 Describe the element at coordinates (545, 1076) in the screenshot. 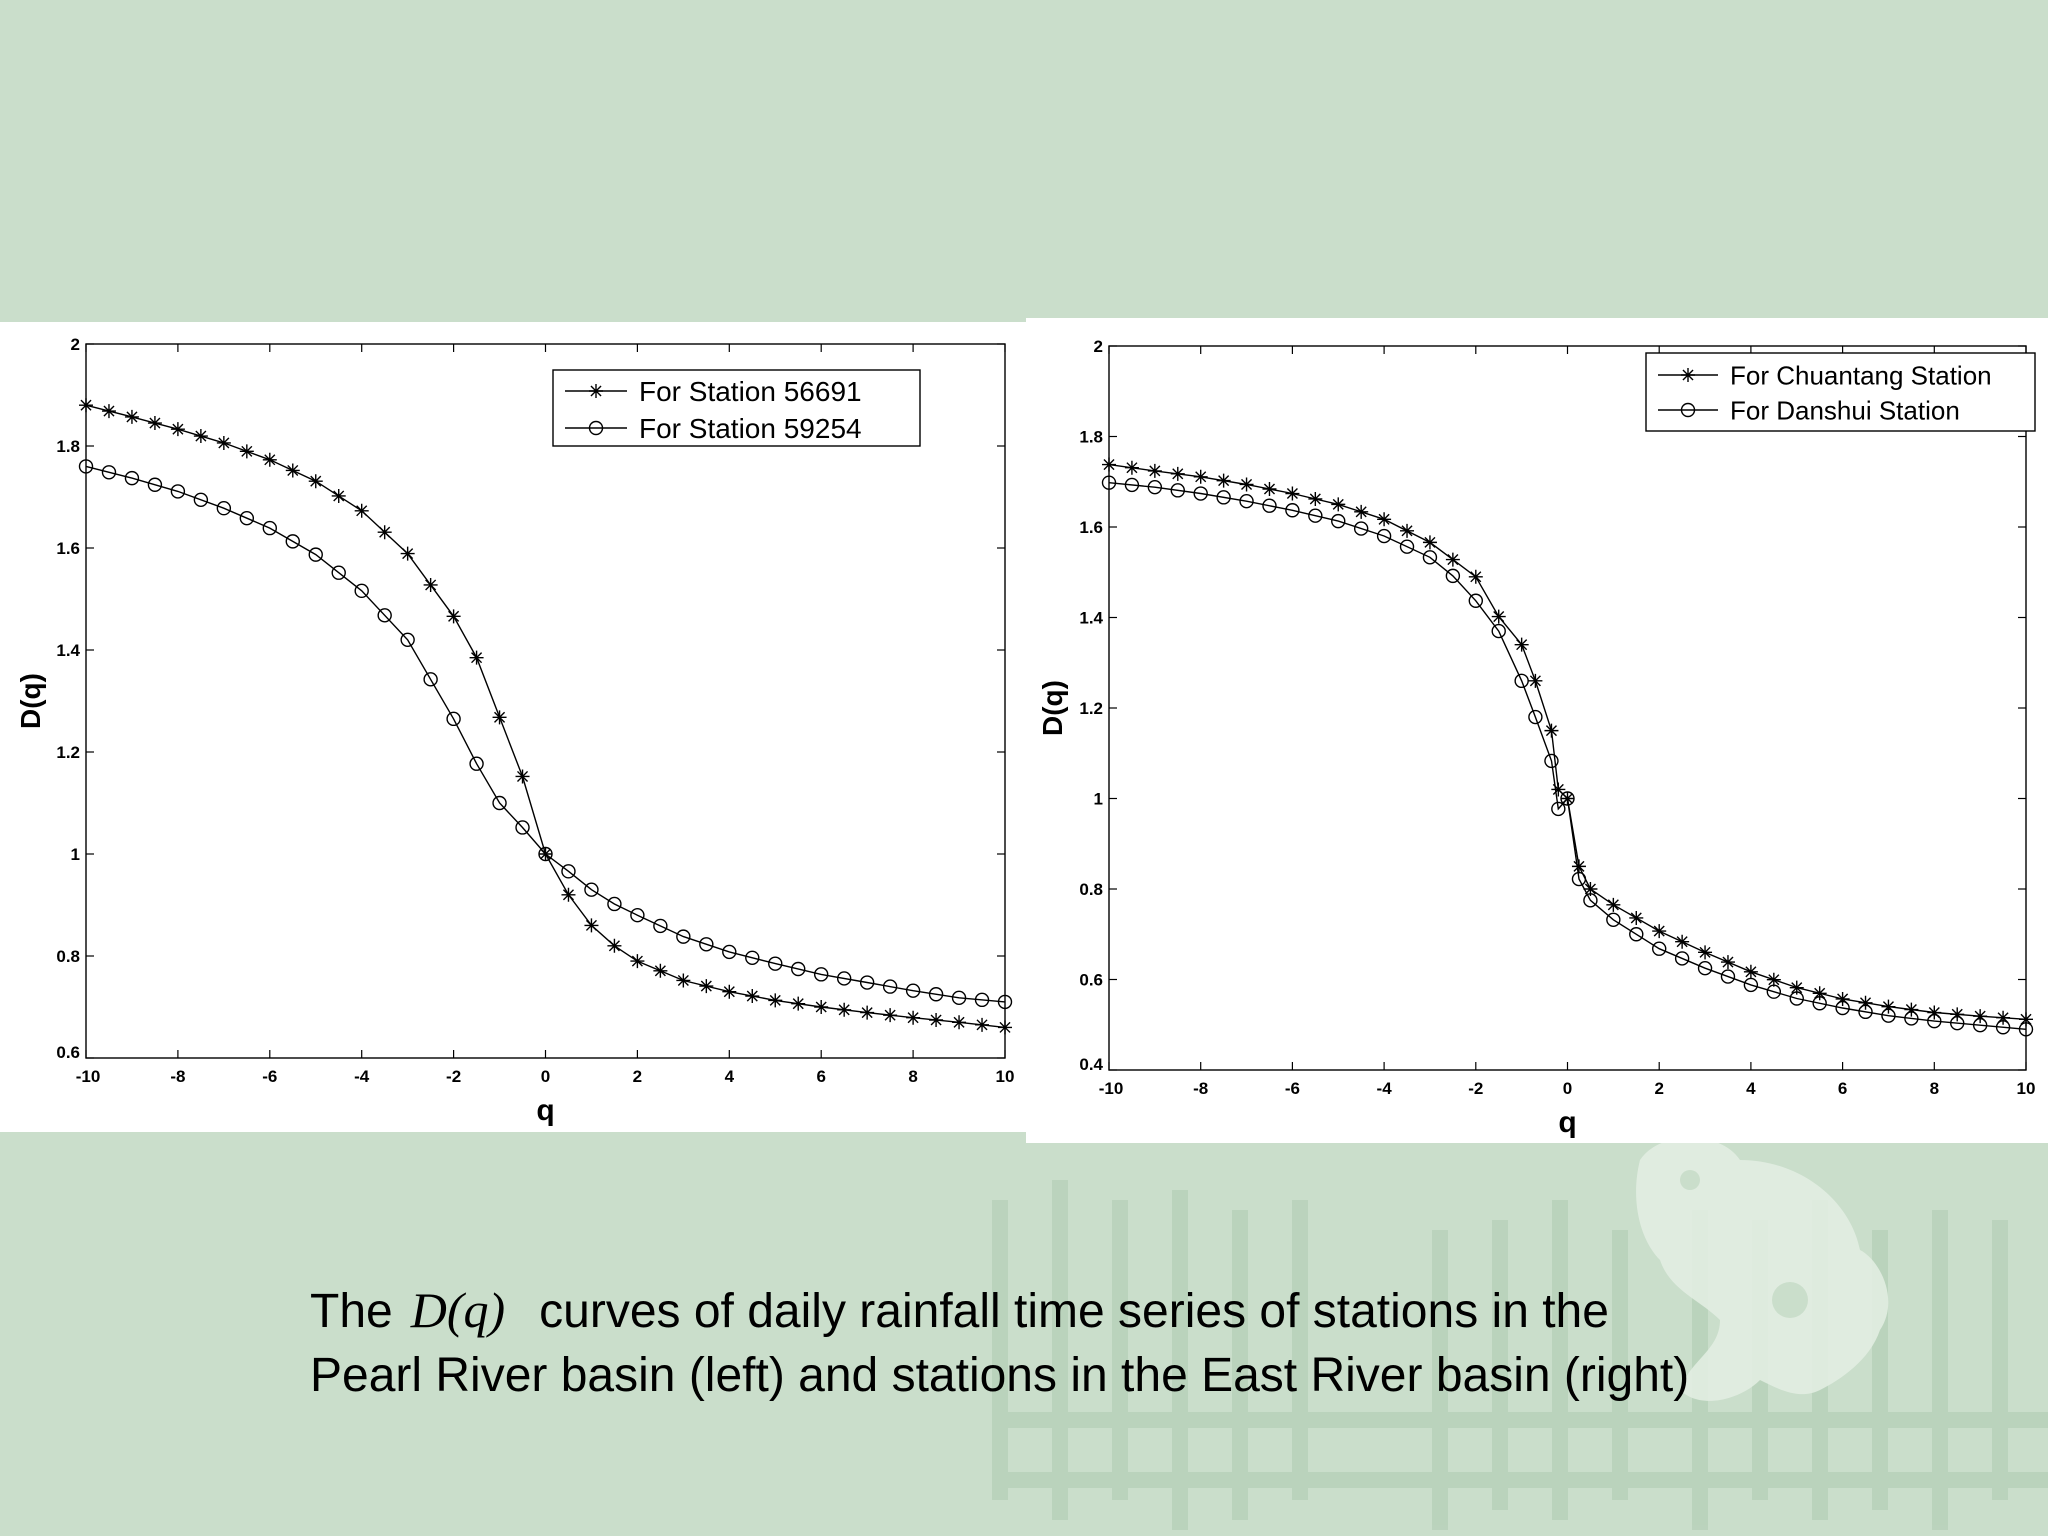

I see `left-chart-x-tick-label: 0` at that location.